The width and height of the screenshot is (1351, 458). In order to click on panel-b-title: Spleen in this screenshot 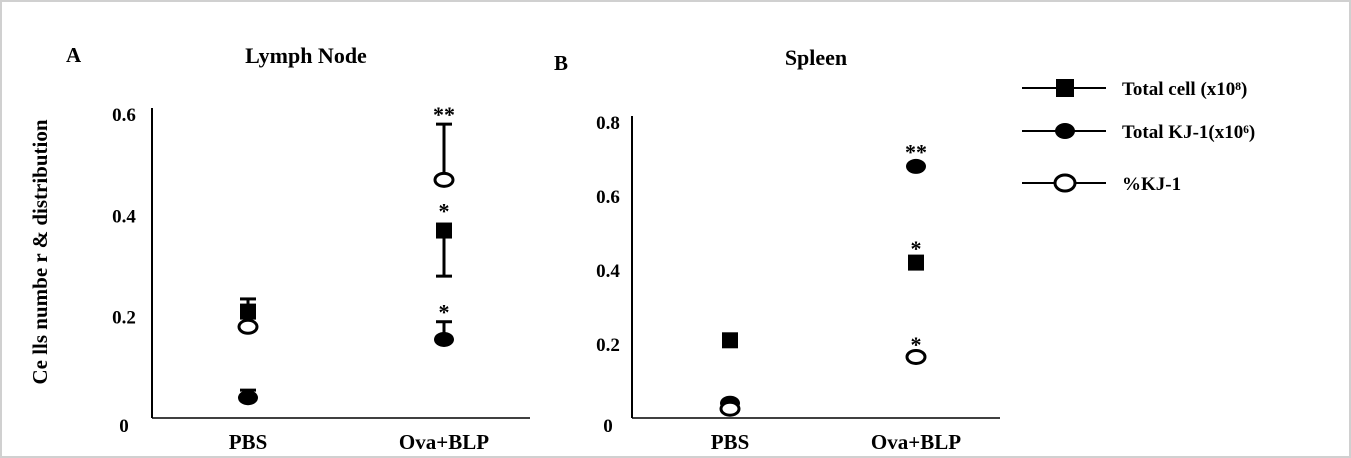, I will do `click(816, 57)`.